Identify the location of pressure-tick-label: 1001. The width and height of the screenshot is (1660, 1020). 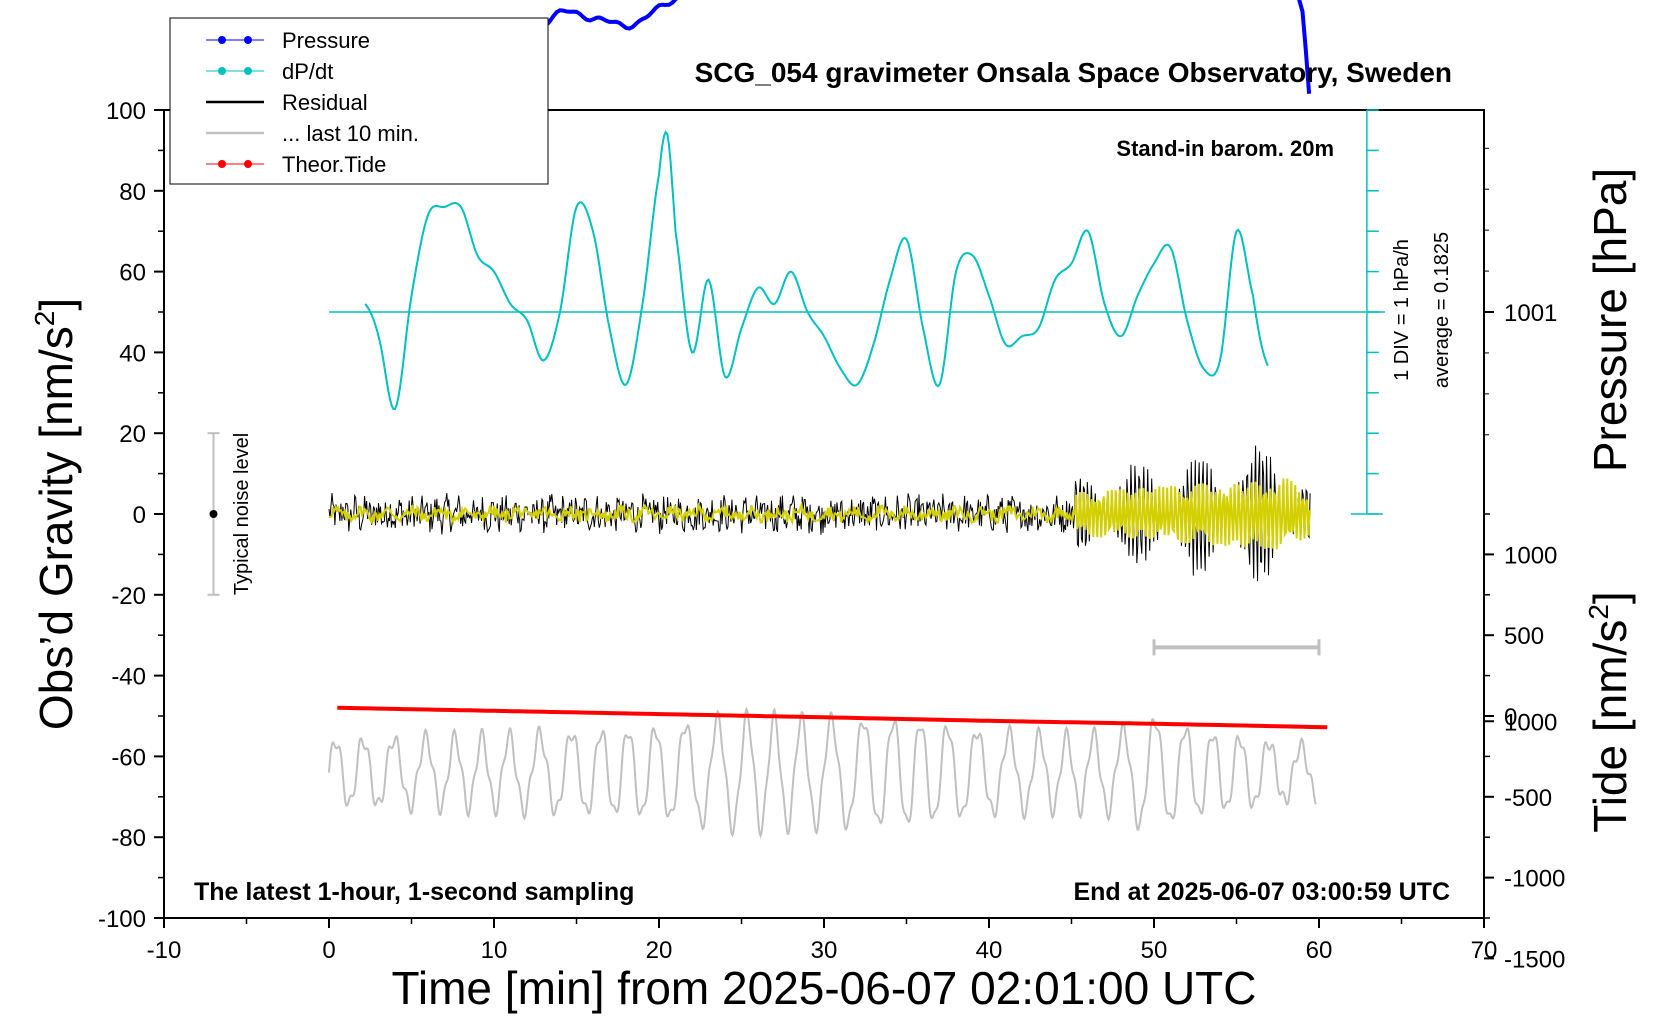
(1530, 313).